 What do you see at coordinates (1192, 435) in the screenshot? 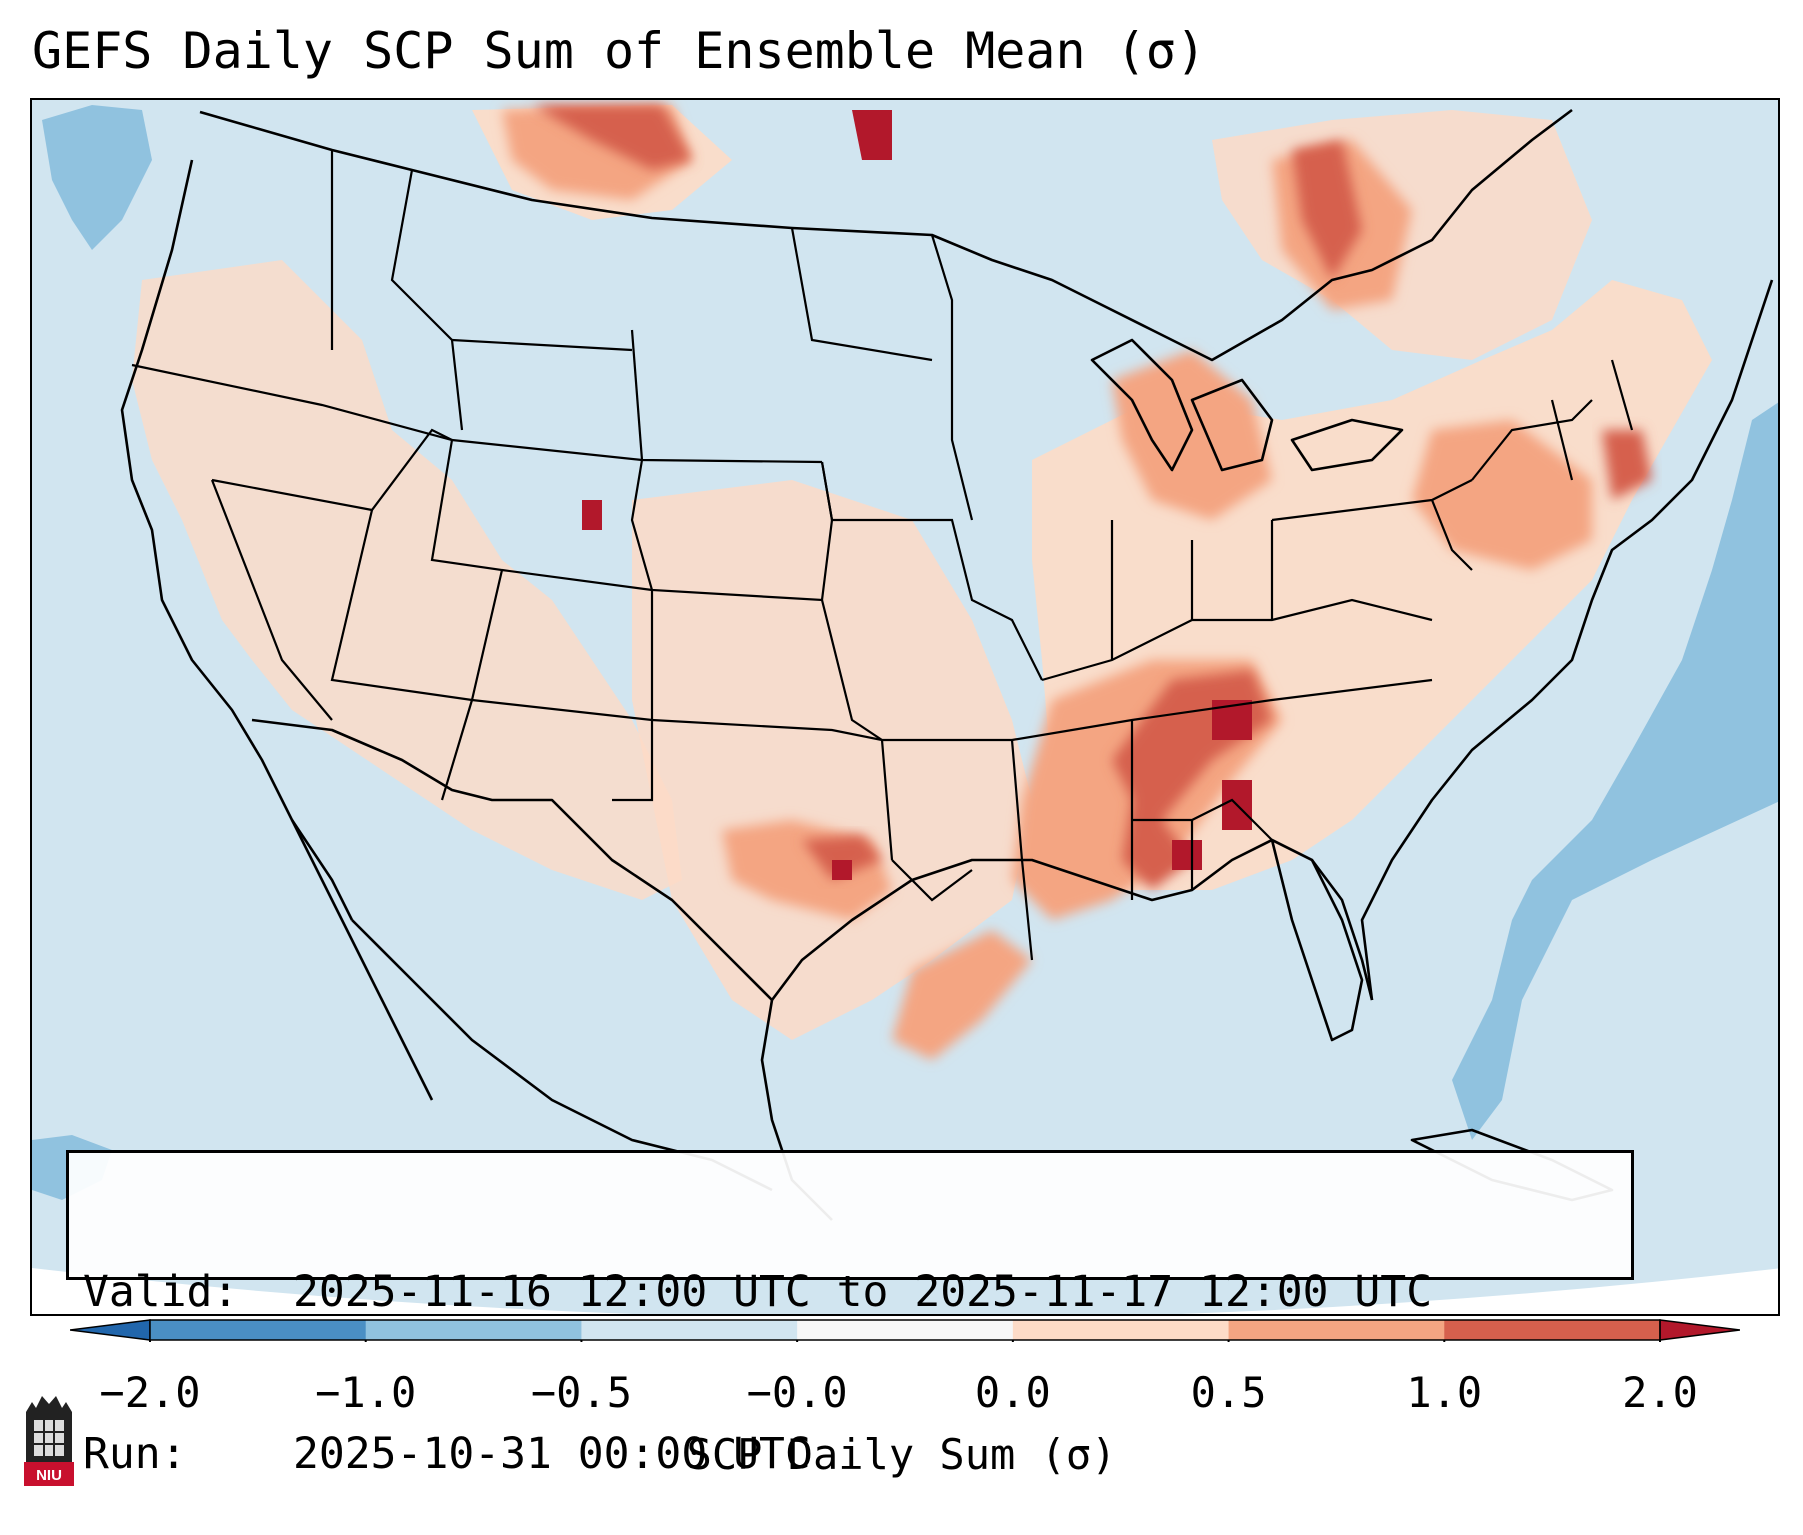
I see `great-lakes-medium` at bounding box center [1192, 435].